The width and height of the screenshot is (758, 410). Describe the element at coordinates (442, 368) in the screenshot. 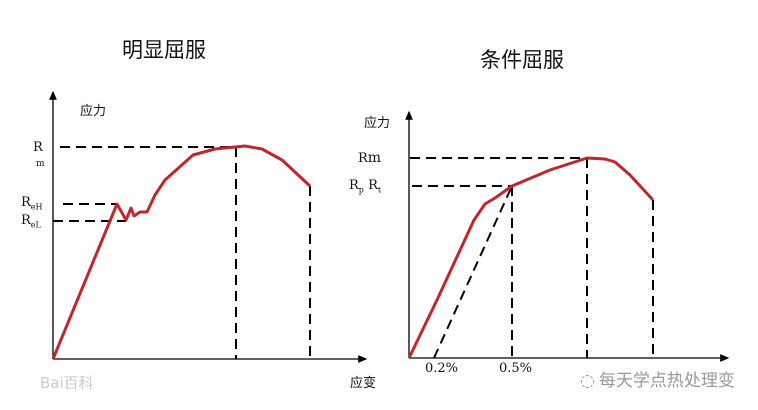

I see `tick-0.2-percent: 0.2%` at that location.